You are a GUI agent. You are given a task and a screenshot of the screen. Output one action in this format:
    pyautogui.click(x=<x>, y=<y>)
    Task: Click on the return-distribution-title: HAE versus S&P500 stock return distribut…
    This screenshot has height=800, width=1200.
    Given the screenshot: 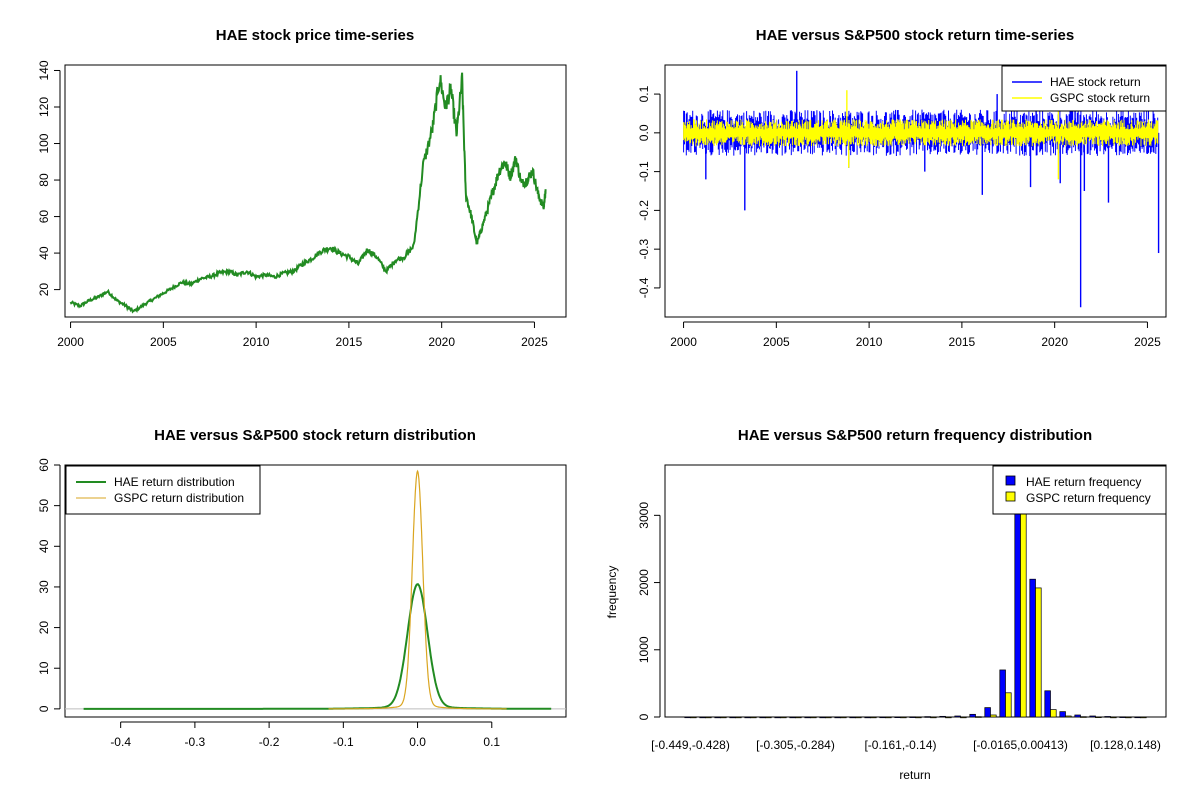 What is the action you would take?
    pyautogui.click(x=315, y=435)
    